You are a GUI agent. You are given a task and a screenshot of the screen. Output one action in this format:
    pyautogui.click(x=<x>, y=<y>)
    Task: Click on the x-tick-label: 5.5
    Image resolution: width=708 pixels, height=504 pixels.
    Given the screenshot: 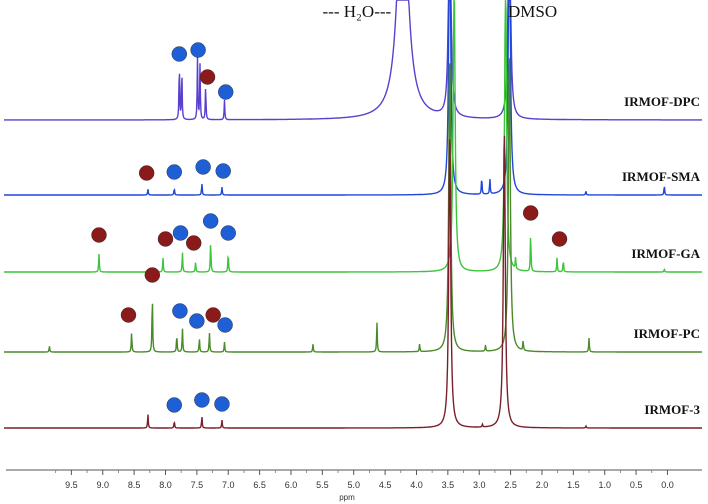 What is the action you would take?
    pyautogui.click(x=322, y=485)
    